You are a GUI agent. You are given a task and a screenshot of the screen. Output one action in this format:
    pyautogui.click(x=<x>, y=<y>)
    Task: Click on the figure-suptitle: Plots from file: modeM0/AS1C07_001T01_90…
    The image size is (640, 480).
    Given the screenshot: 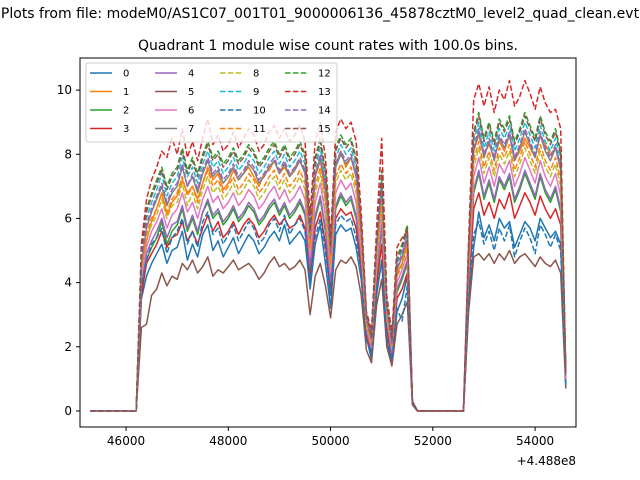 What is the action you would take?
    pyautogui.click(x=320, y=14)
    